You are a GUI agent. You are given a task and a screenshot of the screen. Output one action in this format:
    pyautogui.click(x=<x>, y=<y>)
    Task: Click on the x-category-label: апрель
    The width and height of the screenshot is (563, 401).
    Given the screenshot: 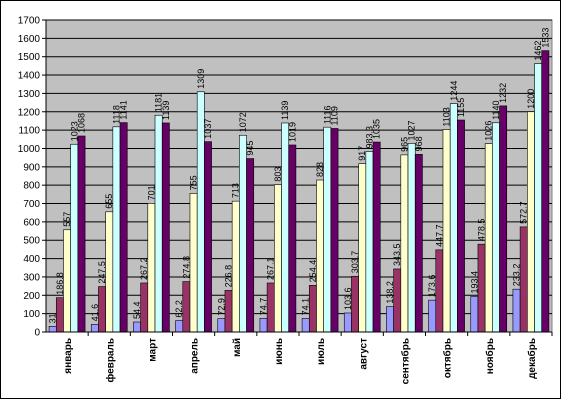 What is the action you would take?
    pyautogui.click(x=195, y=356)
    